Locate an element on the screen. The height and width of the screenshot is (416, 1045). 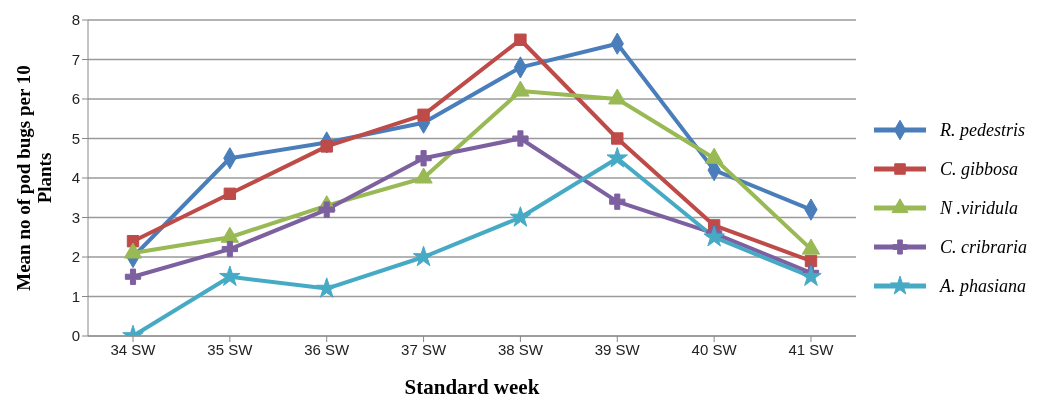
legend-label: N .viridula is located at coordinates (978, 208).